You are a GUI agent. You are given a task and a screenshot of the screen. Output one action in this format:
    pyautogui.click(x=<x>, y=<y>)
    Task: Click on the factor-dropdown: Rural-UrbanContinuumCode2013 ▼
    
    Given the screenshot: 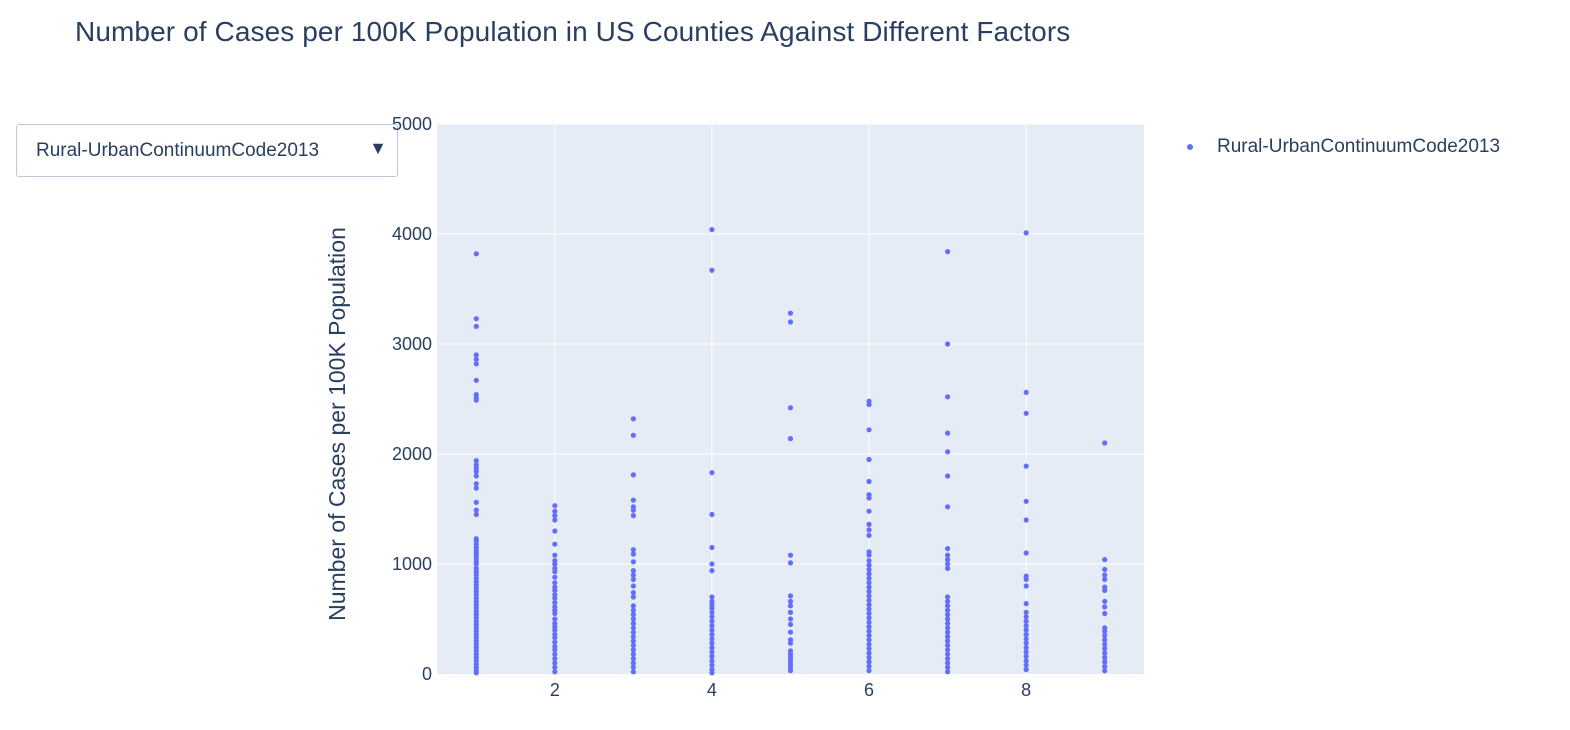 What is the action you would take?
    pyautogui.click(x=207, y=150)
    